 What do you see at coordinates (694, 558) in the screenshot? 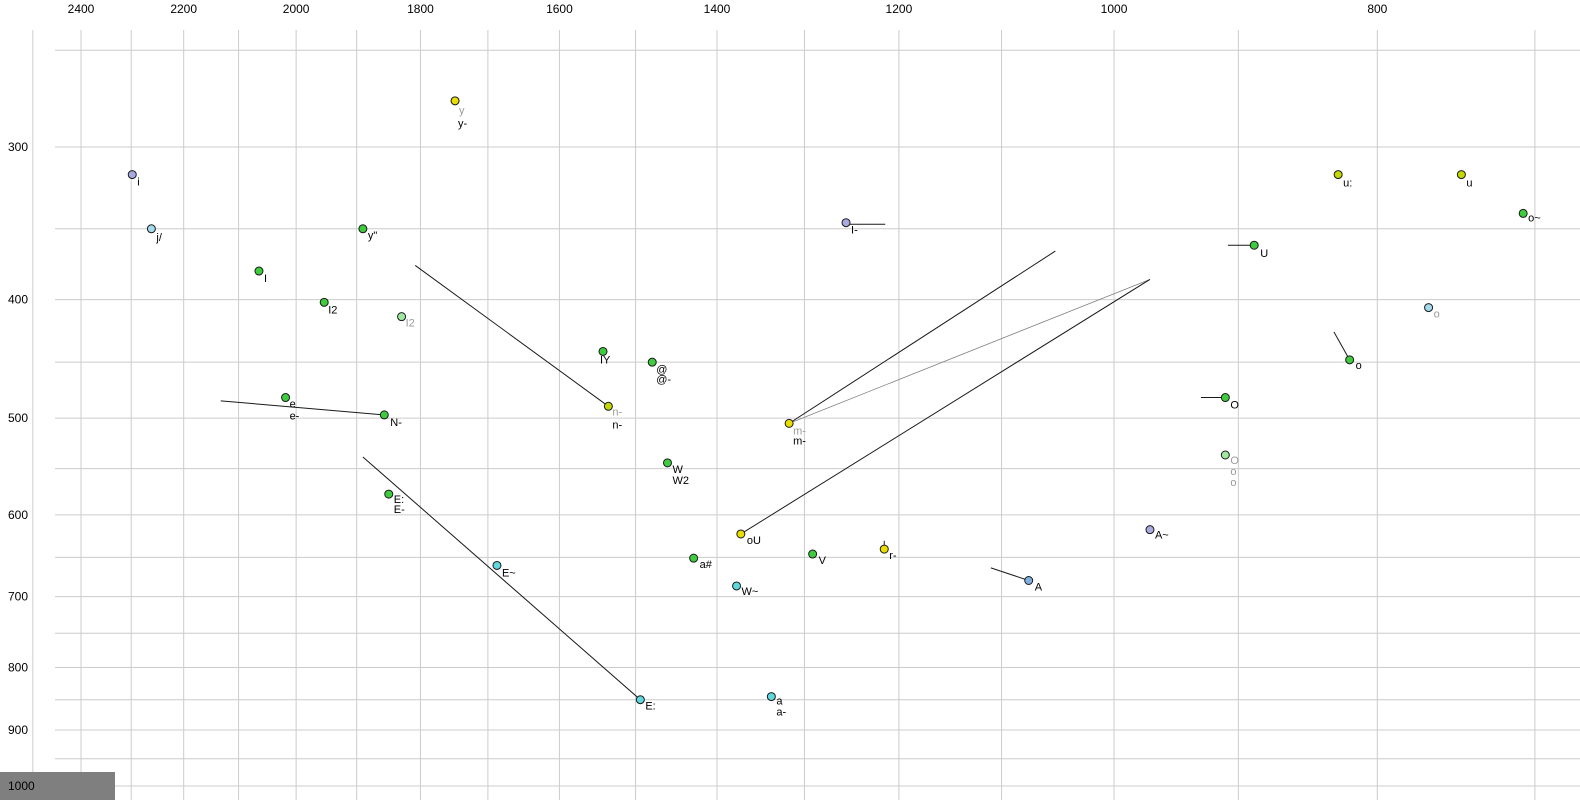
I see `point-a-hash` at bounding box center [694, 558].